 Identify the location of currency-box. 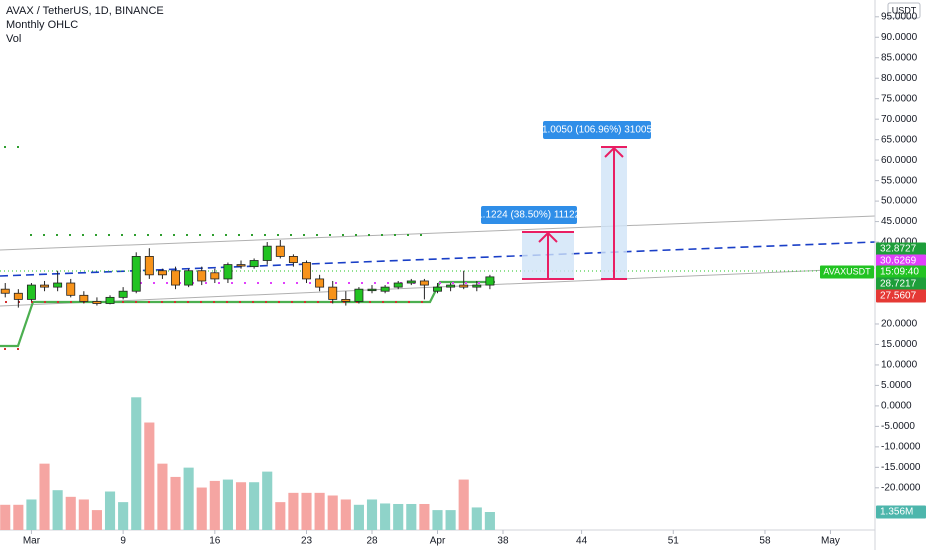
(904, 10).